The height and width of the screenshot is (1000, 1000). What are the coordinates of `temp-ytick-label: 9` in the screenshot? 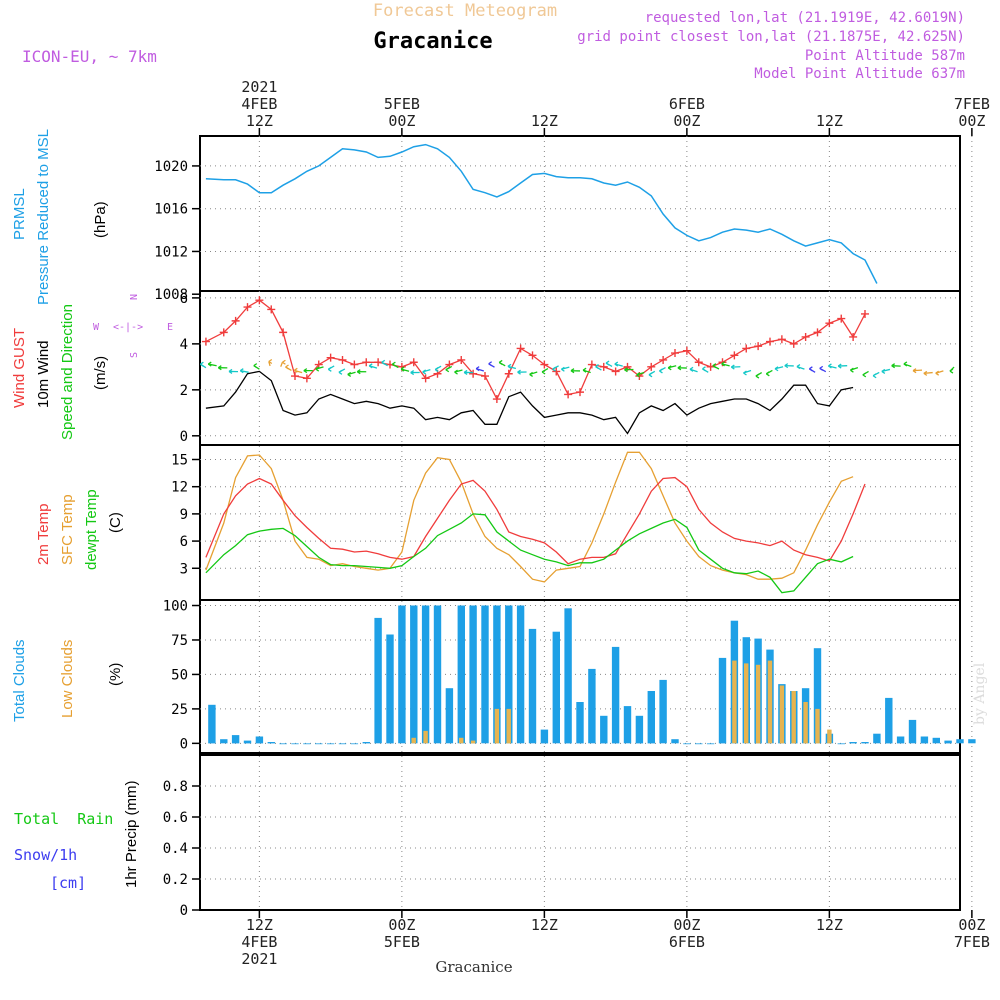 It's located at (184, 515).